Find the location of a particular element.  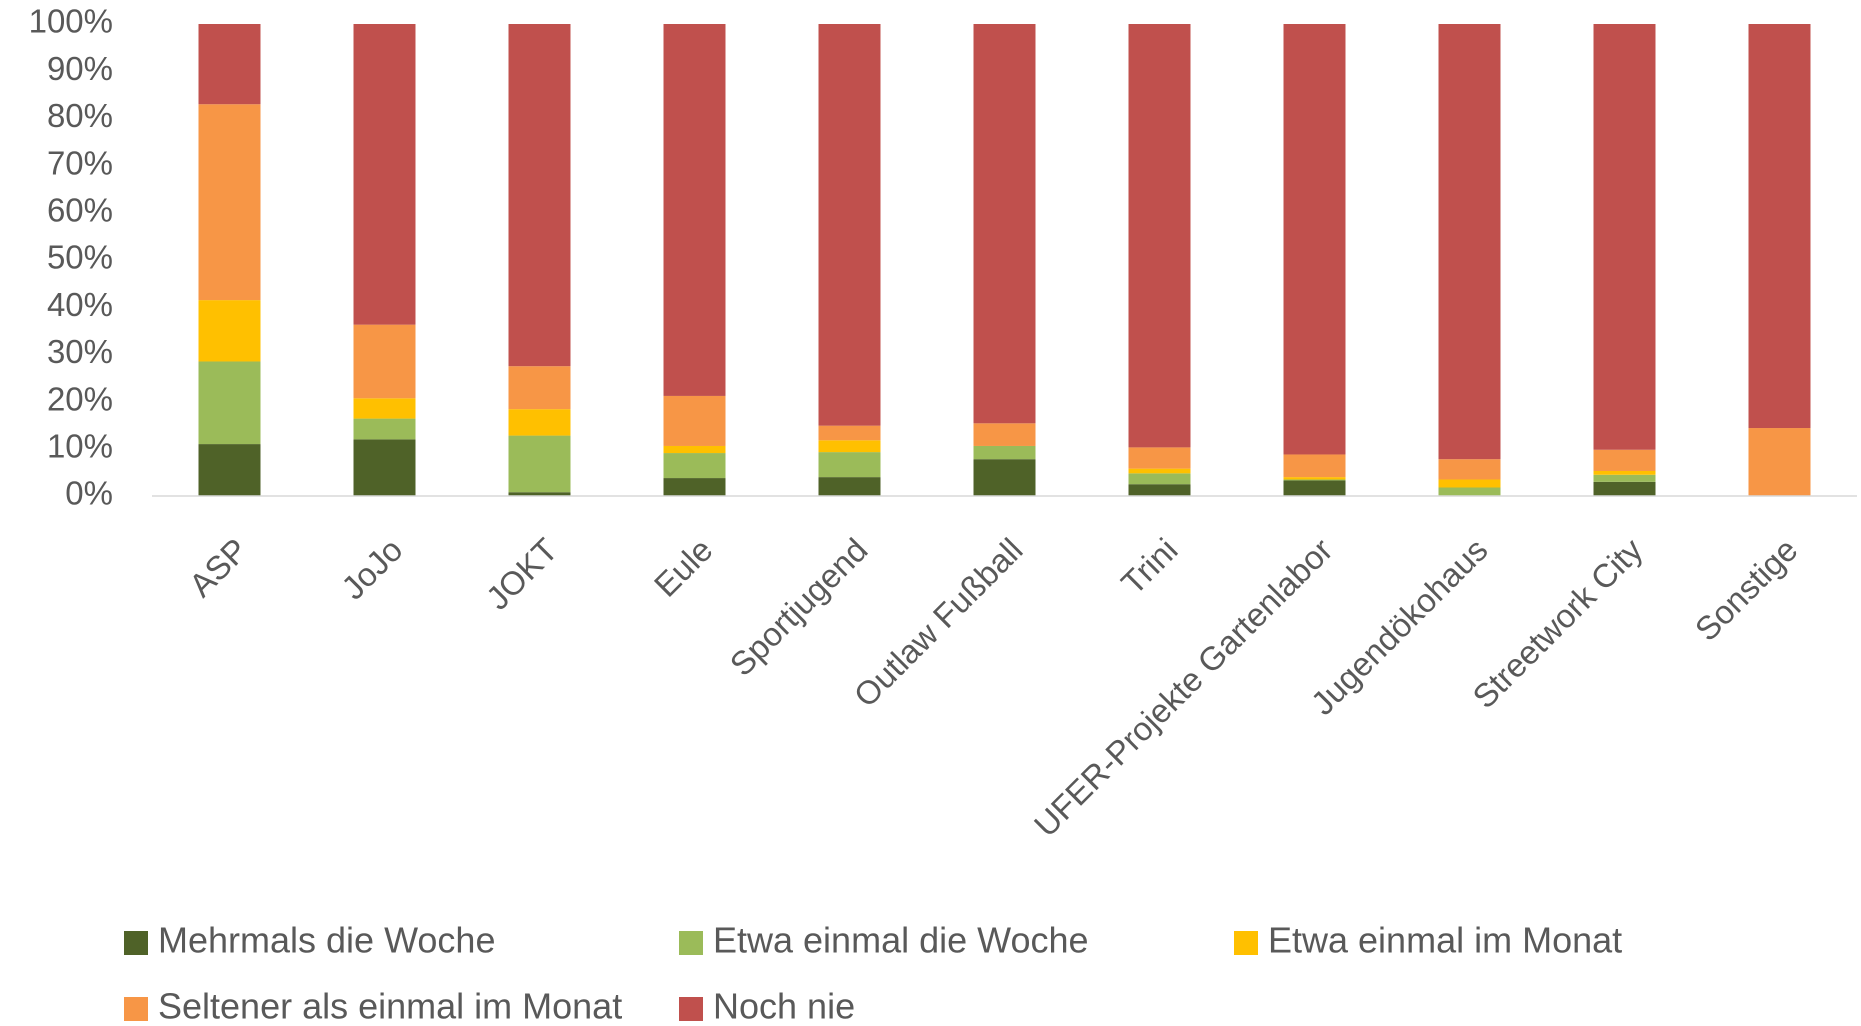

y-tick-label: 30% is located at coordinates (80, 351).